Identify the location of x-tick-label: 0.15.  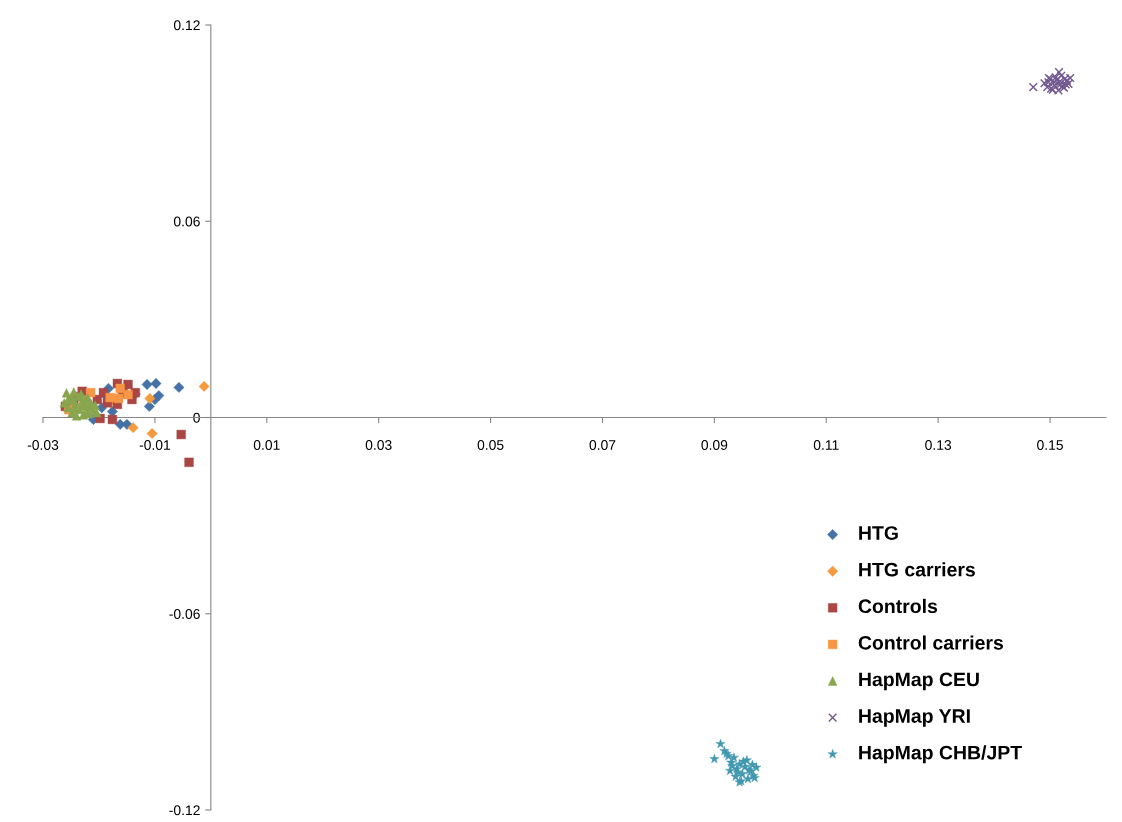
(1050, 445).